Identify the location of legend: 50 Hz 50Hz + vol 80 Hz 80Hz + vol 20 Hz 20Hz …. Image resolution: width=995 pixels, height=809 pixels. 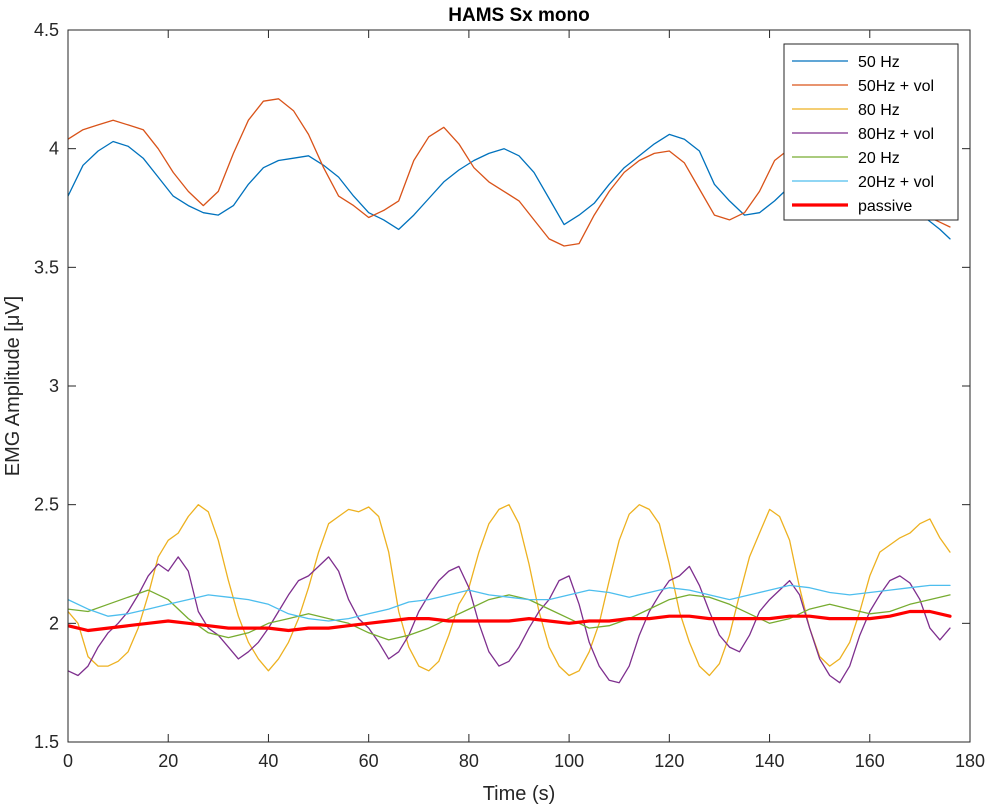
(871, 132).